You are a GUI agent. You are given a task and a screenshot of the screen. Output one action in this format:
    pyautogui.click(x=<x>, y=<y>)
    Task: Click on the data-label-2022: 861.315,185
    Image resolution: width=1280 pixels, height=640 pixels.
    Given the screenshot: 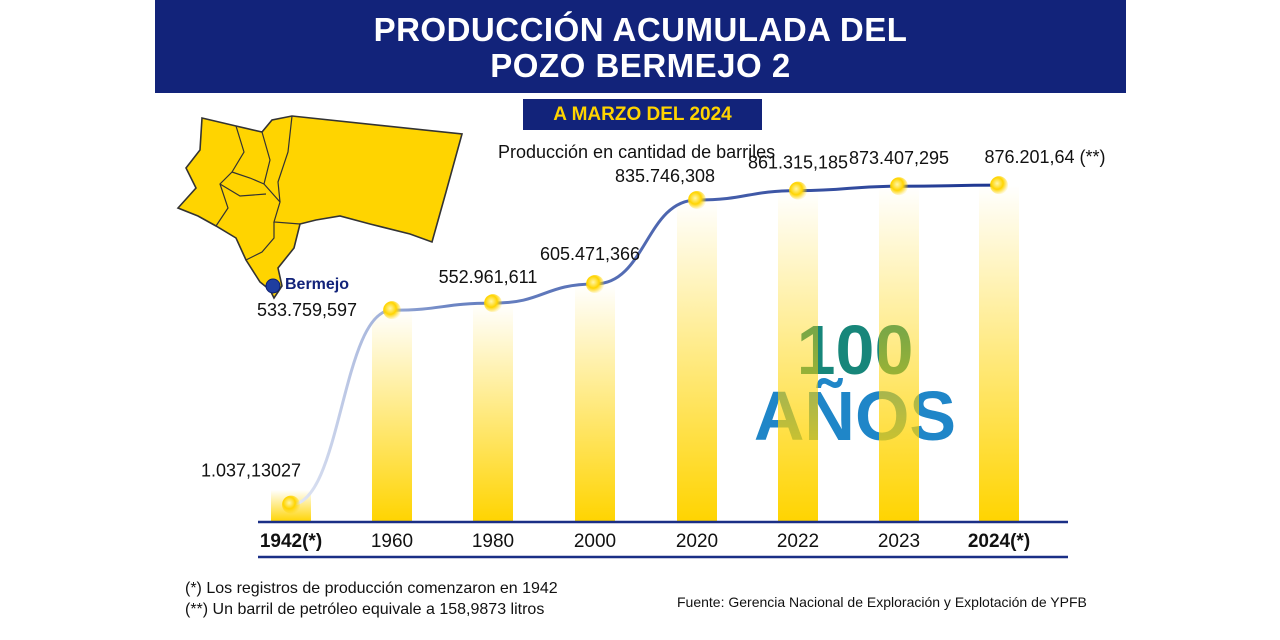 What is the action you would take?
    pyautogui.click(x=798, y=163)
    